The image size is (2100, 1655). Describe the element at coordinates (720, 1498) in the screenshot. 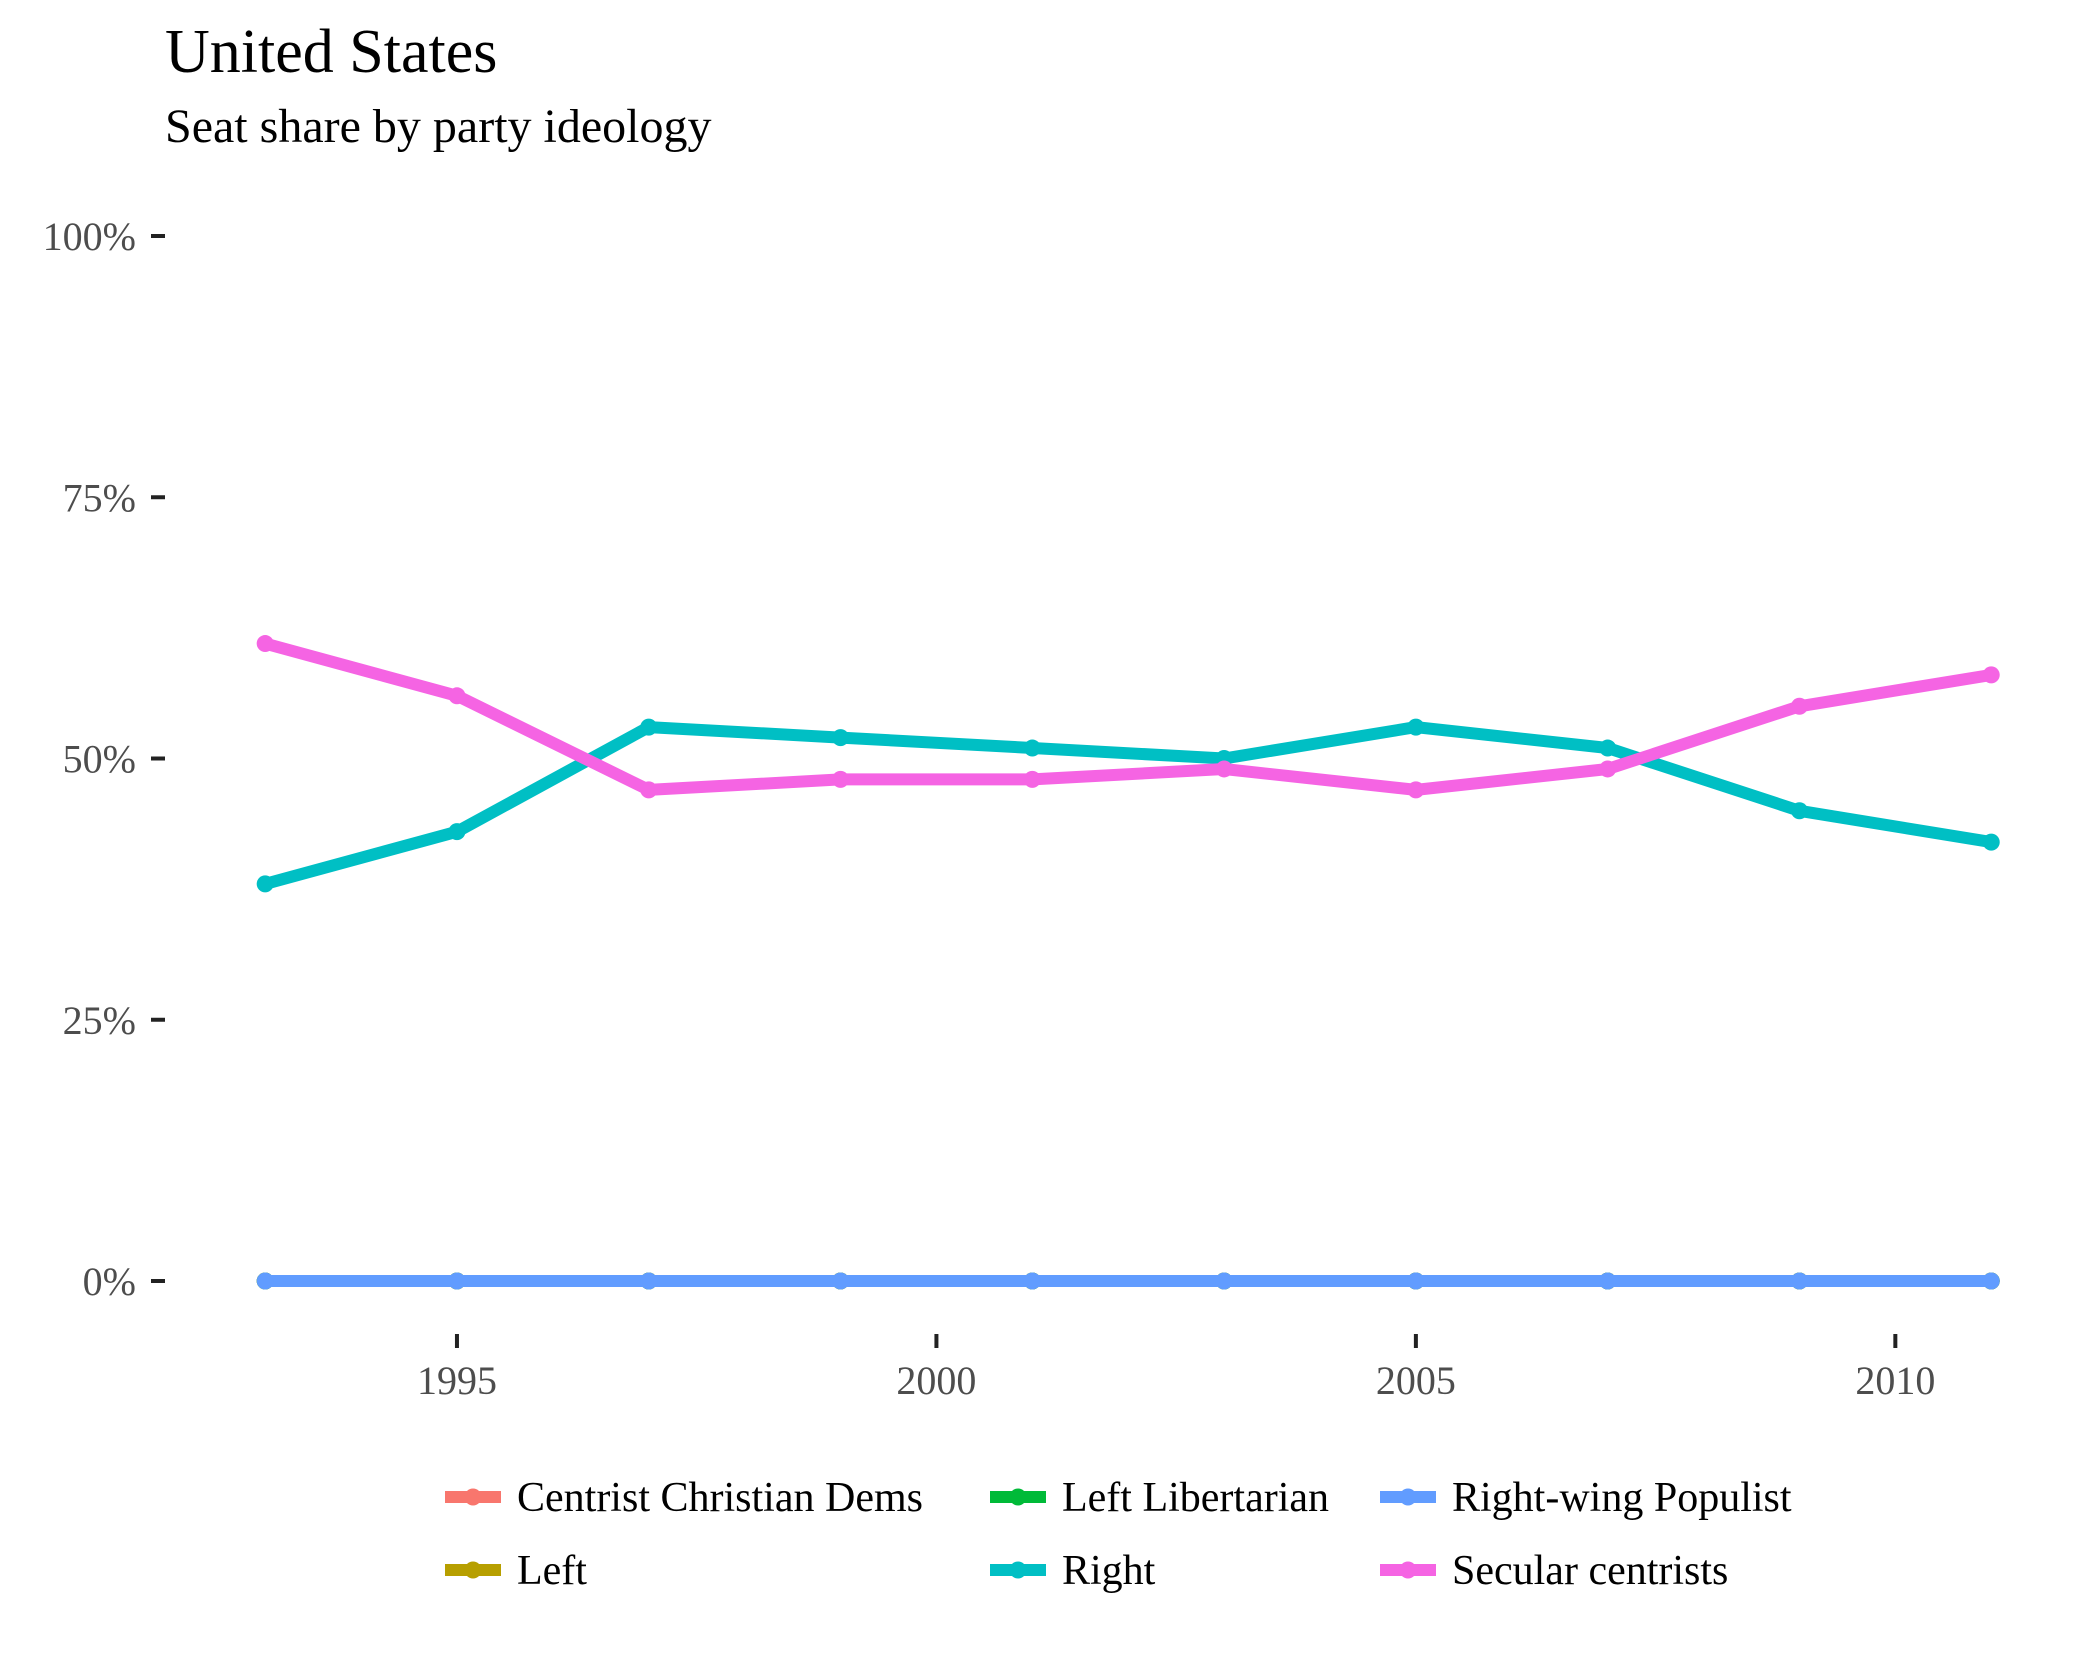

I see `legend-label: Centrist Christian Dems` at that location.